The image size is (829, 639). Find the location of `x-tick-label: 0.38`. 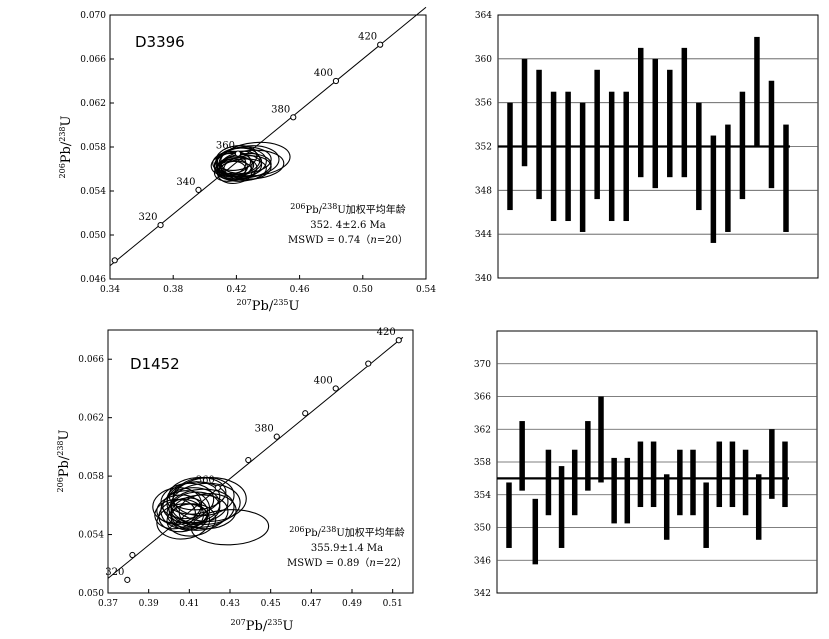

x-tick-label: 0.38 is located at coordinates (173, 290).